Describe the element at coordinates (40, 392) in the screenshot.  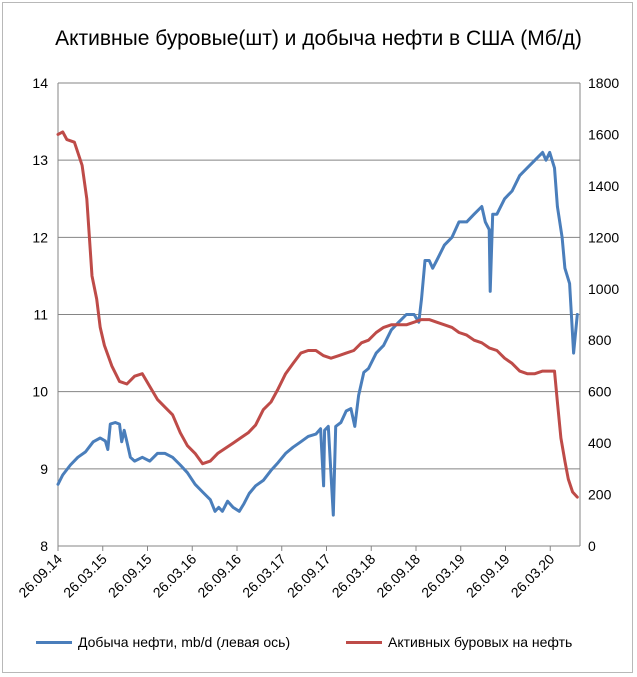
I see `y-left-tick-label: 10` at that location.